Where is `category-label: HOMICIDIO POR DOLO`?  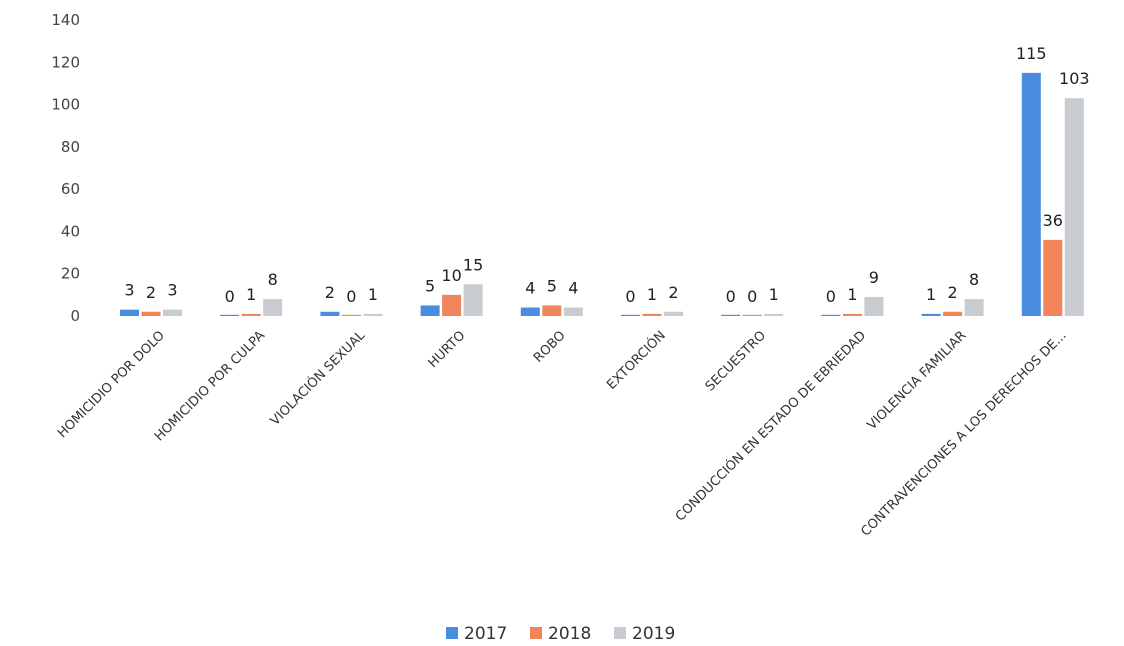
category-label: HOMICIDIO POR DOLO is located at coordinates (111, 384).